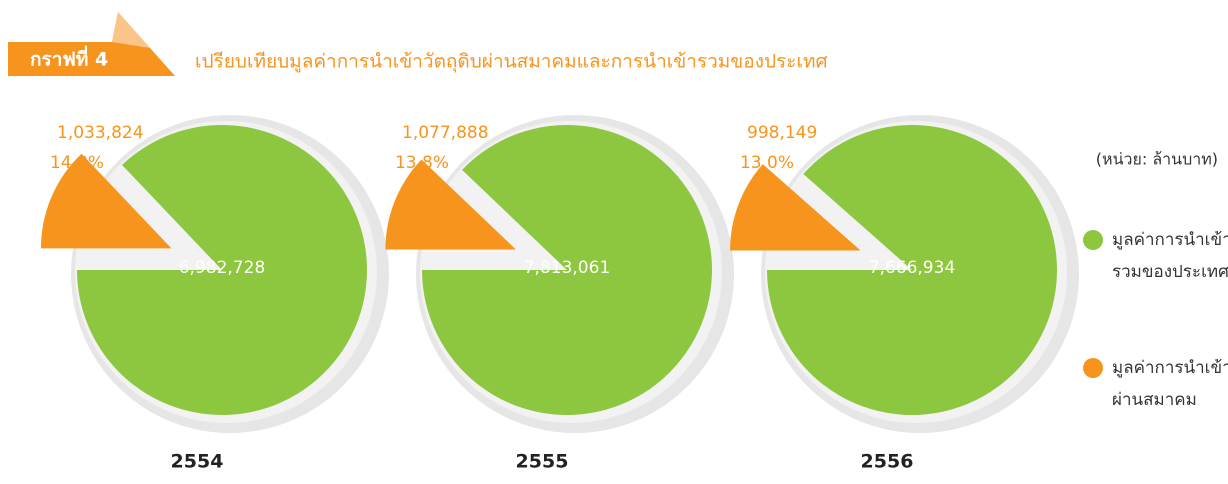  I want to click on slice-share: 13.8%, so click(422, 163).